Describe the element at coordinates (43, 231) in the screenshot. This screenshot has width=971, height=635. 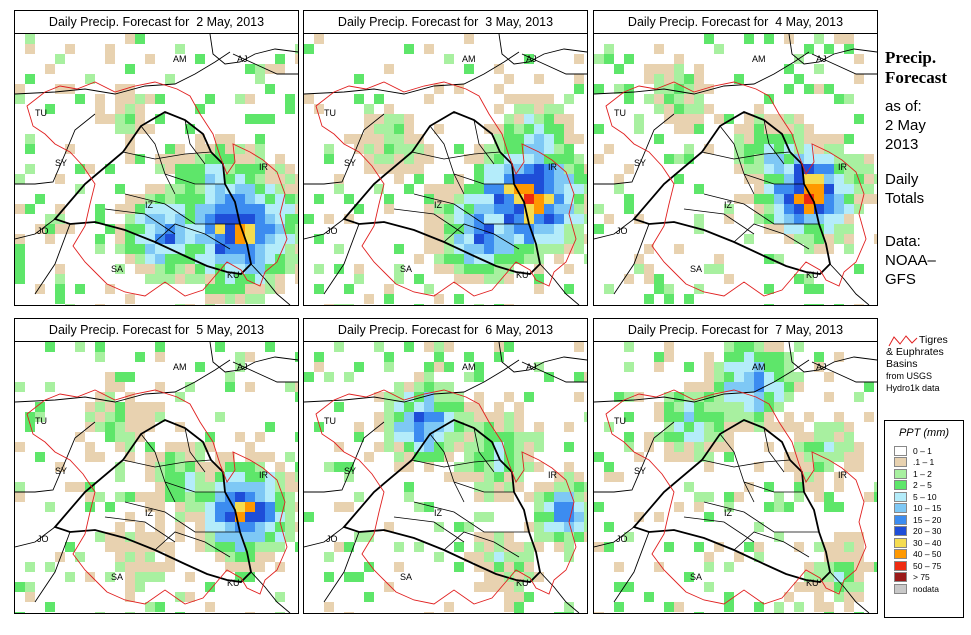
I see `country-label-jo: JO` at that location.